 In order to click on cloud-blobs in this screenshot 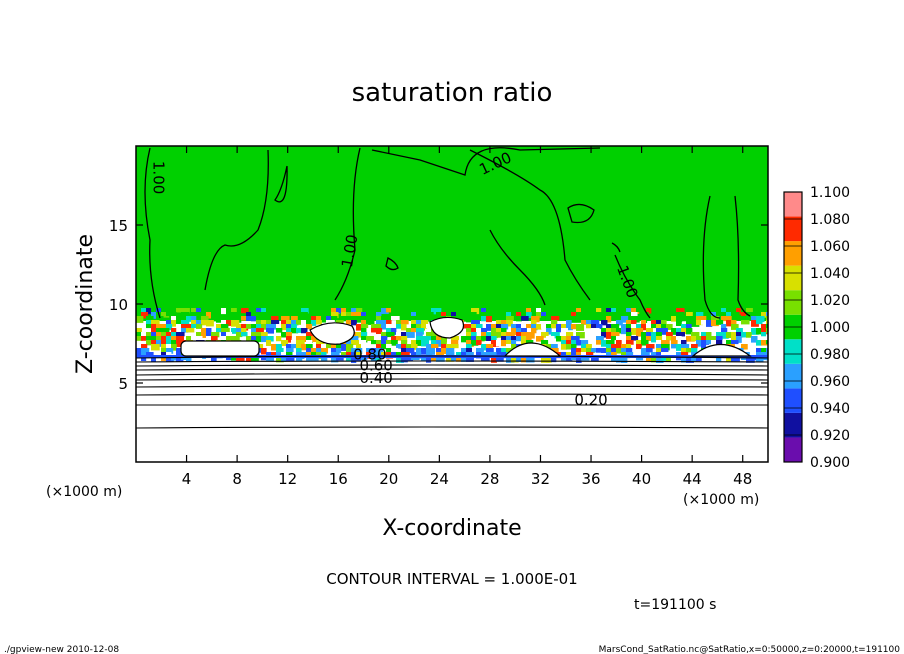, I will do `click(466, 336)`.